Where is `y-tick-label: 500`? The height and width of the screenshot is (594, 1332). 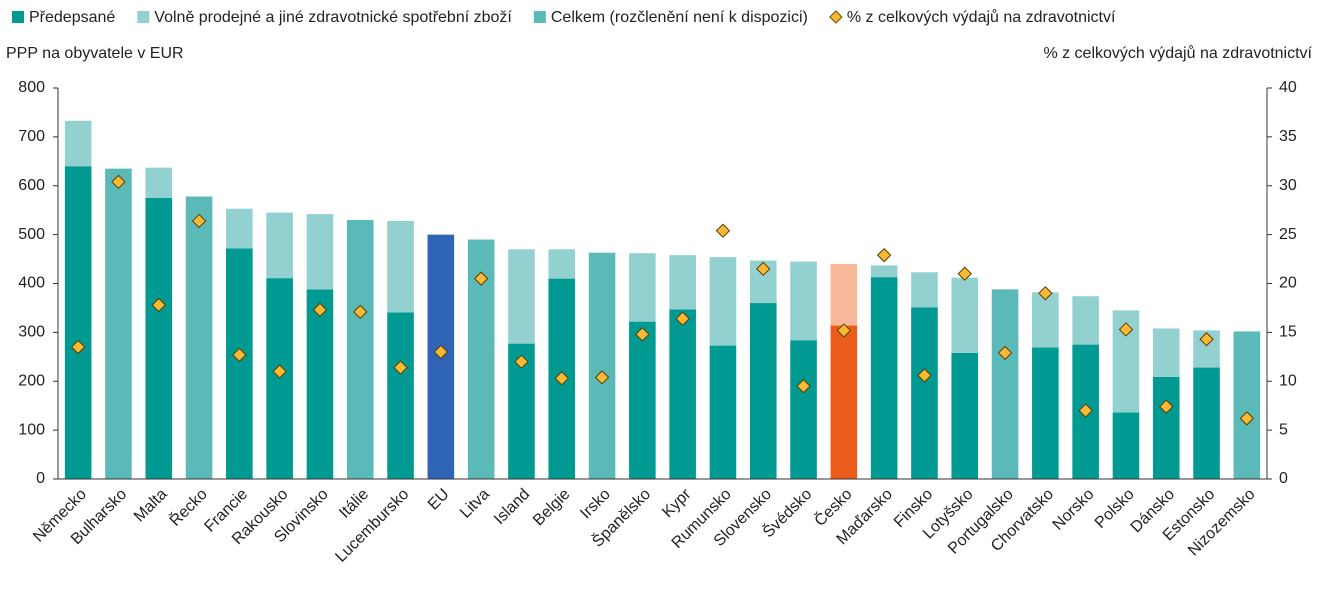 y-tick-label: 500 is located at coordinates (31, 234).